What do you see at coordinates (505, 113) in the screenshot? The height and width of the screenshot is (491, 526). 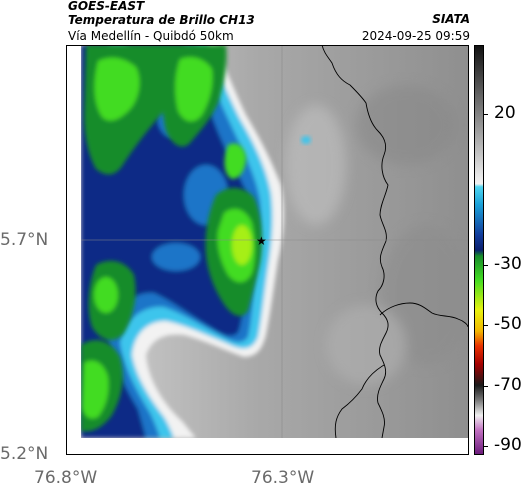 I see `colorbar-tick-label: 20` at bounding box center [505, 113].